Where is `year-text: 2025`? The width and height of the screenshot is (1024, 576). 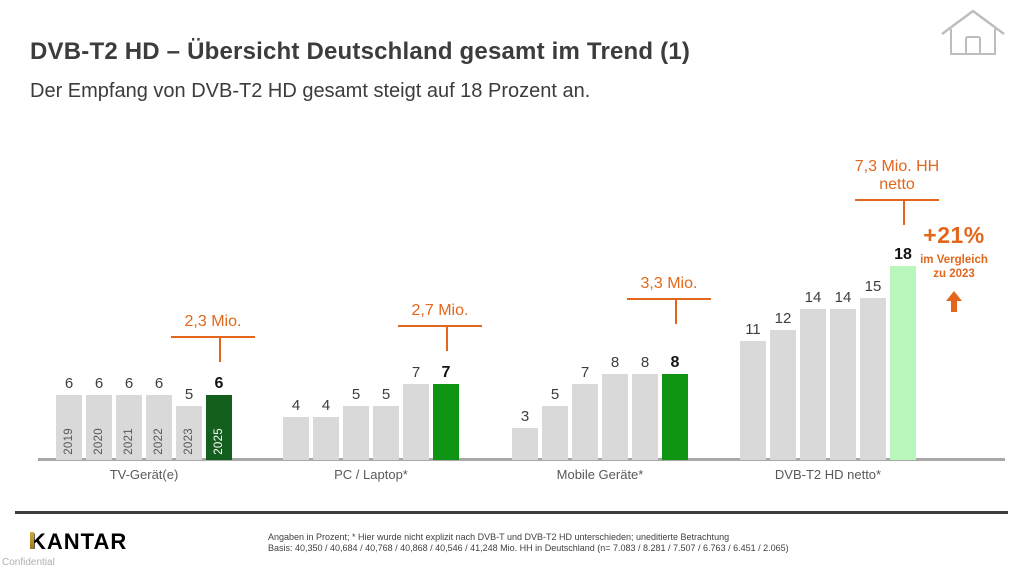 year-text: 2025 is located at coordinates (219, 441).